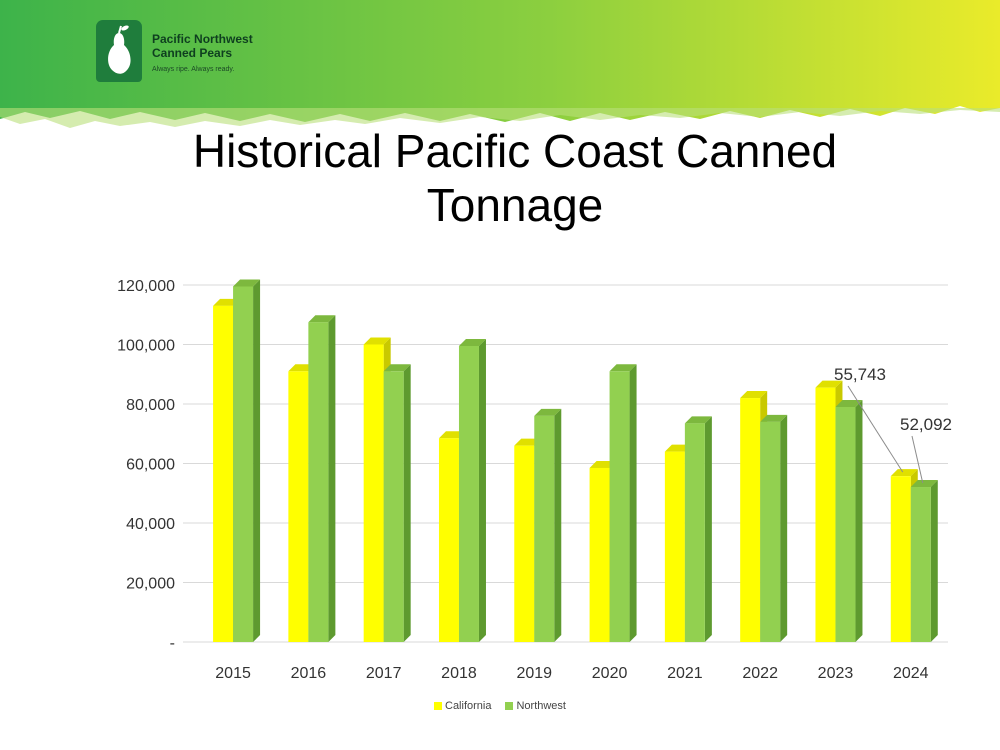 The height and width of the screenshot is (750, 1000). Describe the element at coordinates (146, 346) in the screenshot. I see `y-tick-label: 100,000` at that location.